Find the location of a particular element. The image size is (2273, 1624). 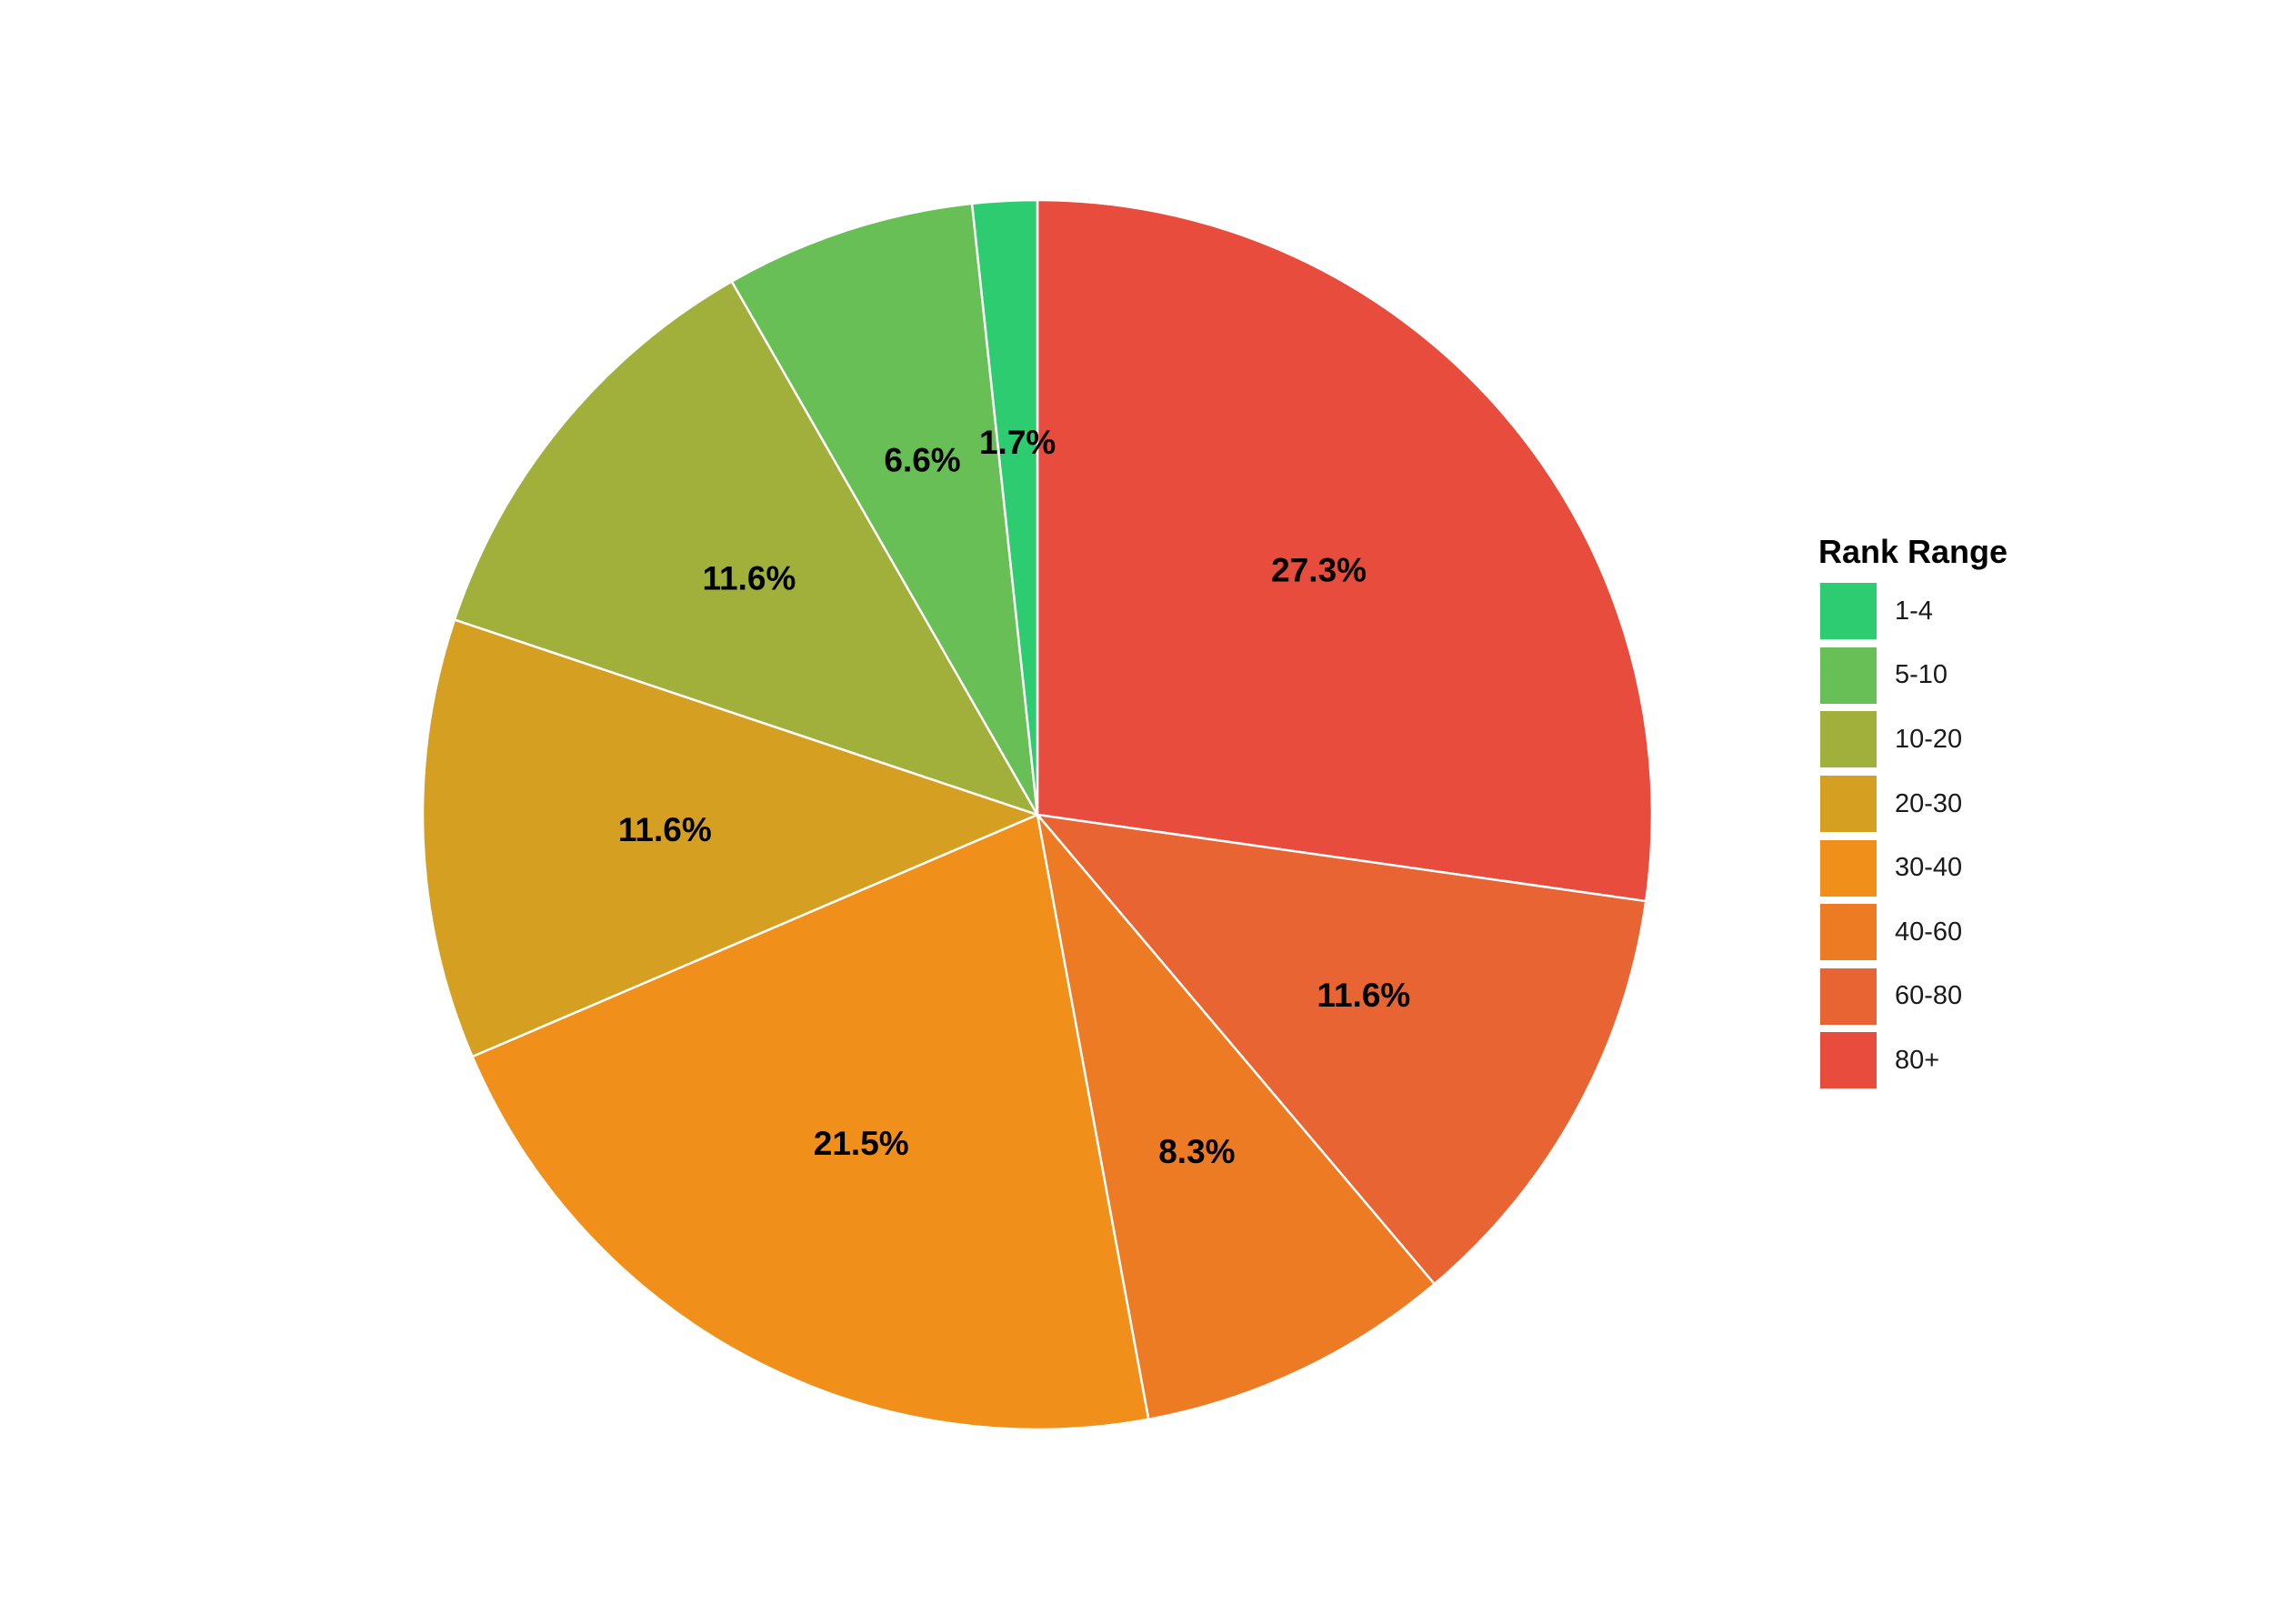

legend-label: 30-40 is located at coordinates (1929, 868).